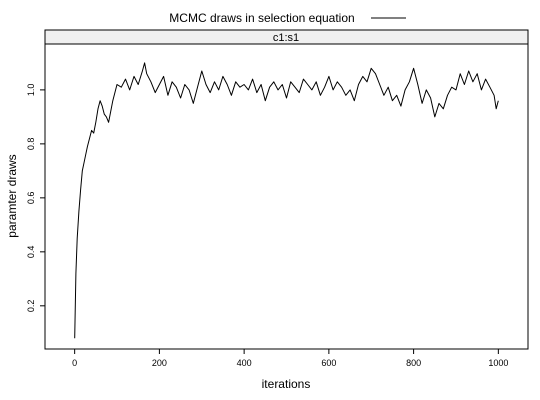 This screenshot has width=540, height=400. I want to click on x-tick-label: 600, so click(328, 363).